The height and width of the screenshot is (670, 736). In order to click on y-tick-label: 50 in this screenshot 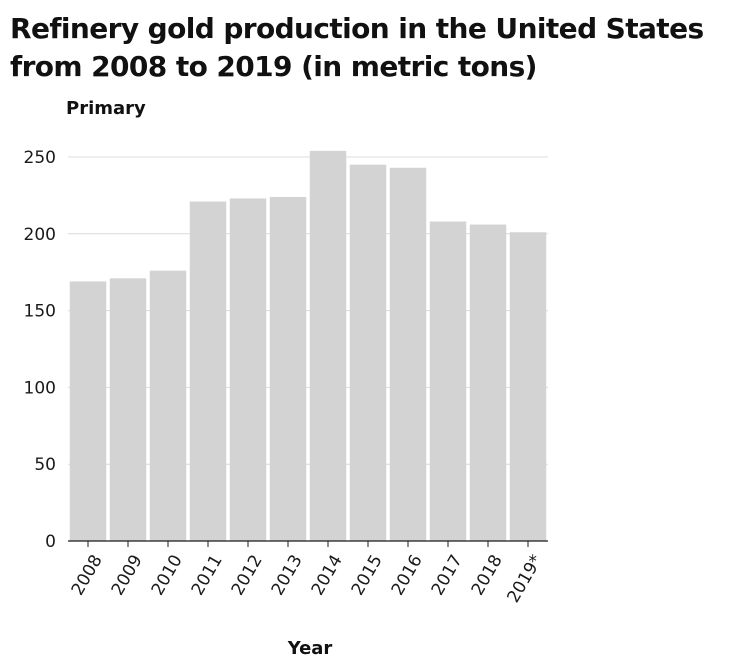, I will do `click(45, 465)`.